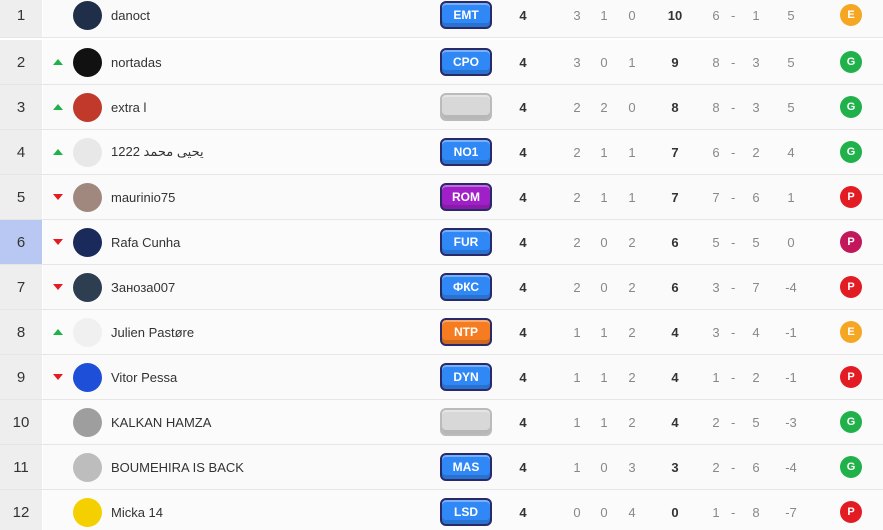  I want to click on team-badge: EMT, so click(466, 15).